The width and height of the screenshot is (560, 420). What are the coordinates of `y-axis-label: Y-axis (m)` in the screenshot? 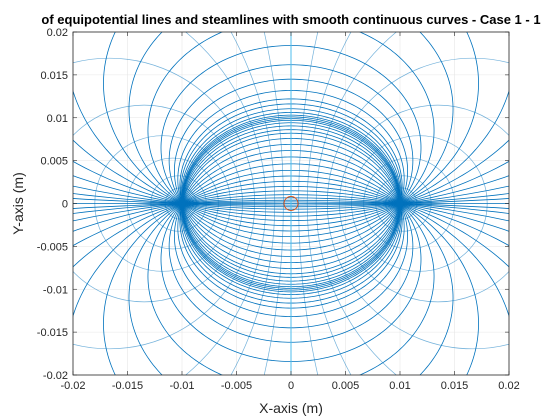 It's located at (18, 203).